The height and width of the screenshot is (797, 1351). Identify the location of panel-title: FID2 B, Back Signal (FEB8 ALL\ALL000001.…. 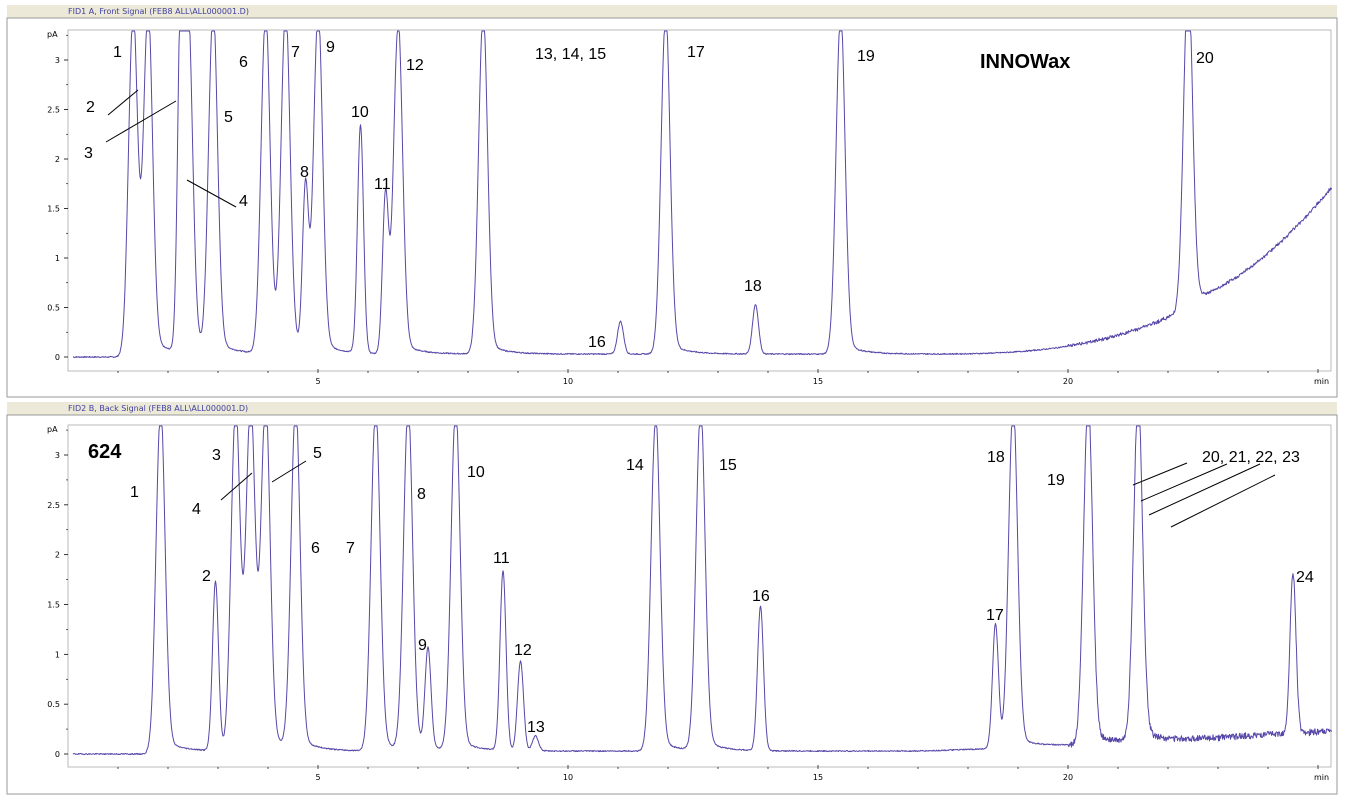
(158, 408).